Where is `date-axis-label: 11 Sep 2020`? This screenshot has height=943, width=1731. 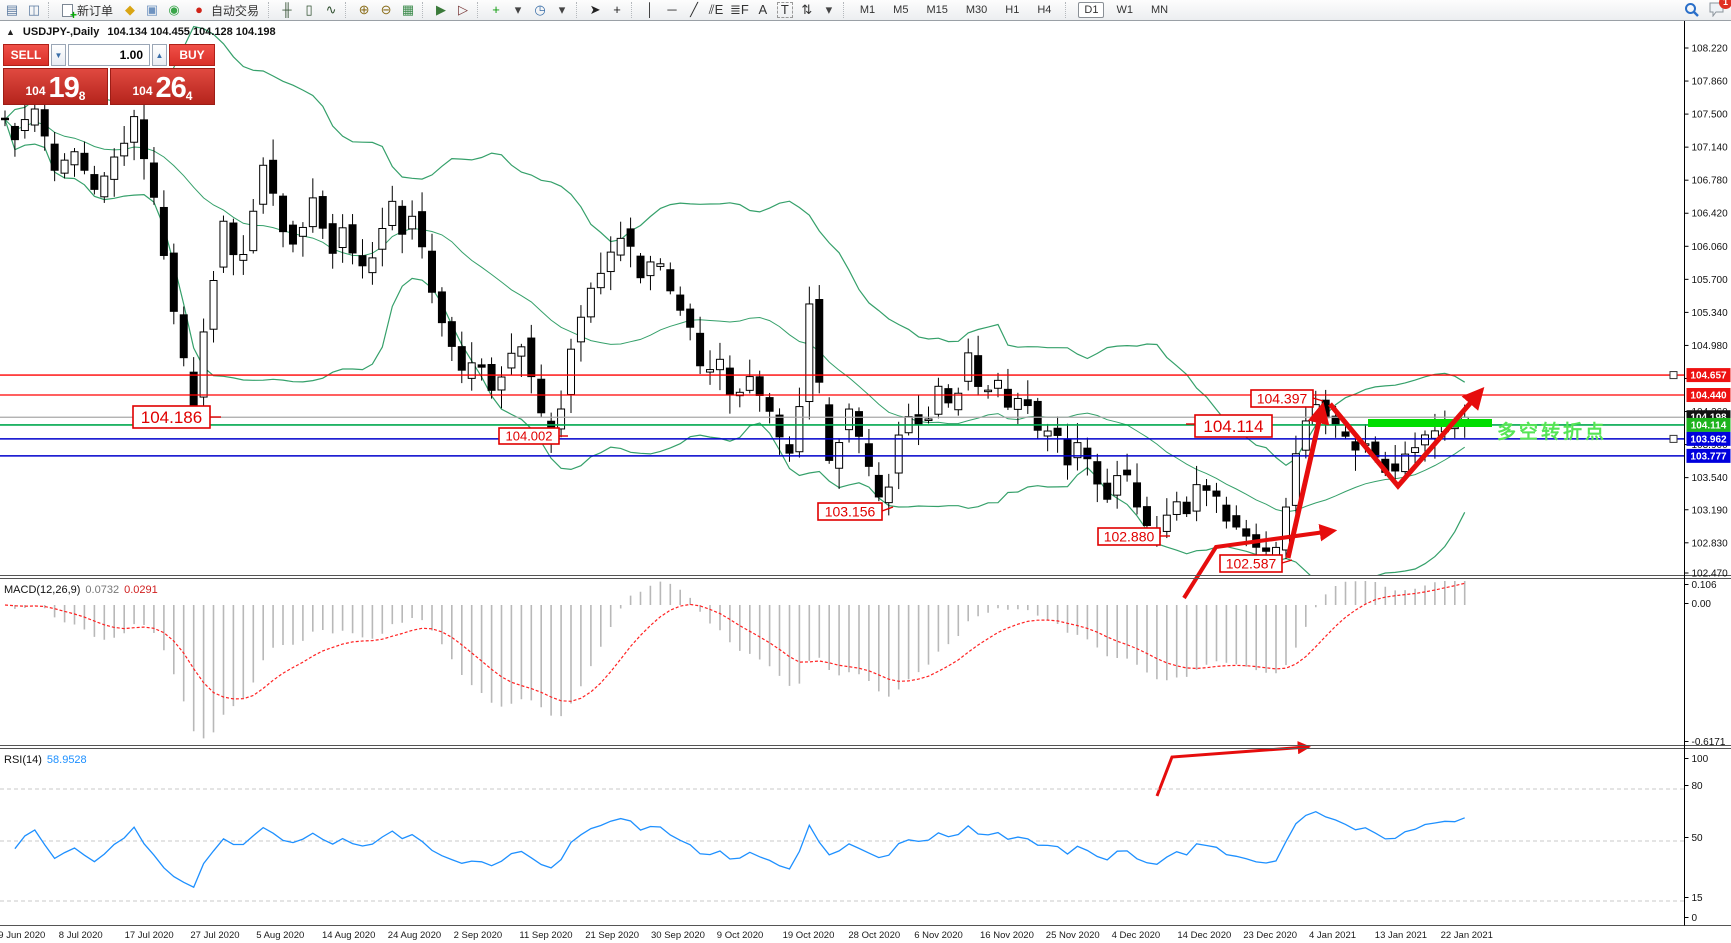 date-axis-label: 11 Sep 2020 is located at coordinates (545, 935).